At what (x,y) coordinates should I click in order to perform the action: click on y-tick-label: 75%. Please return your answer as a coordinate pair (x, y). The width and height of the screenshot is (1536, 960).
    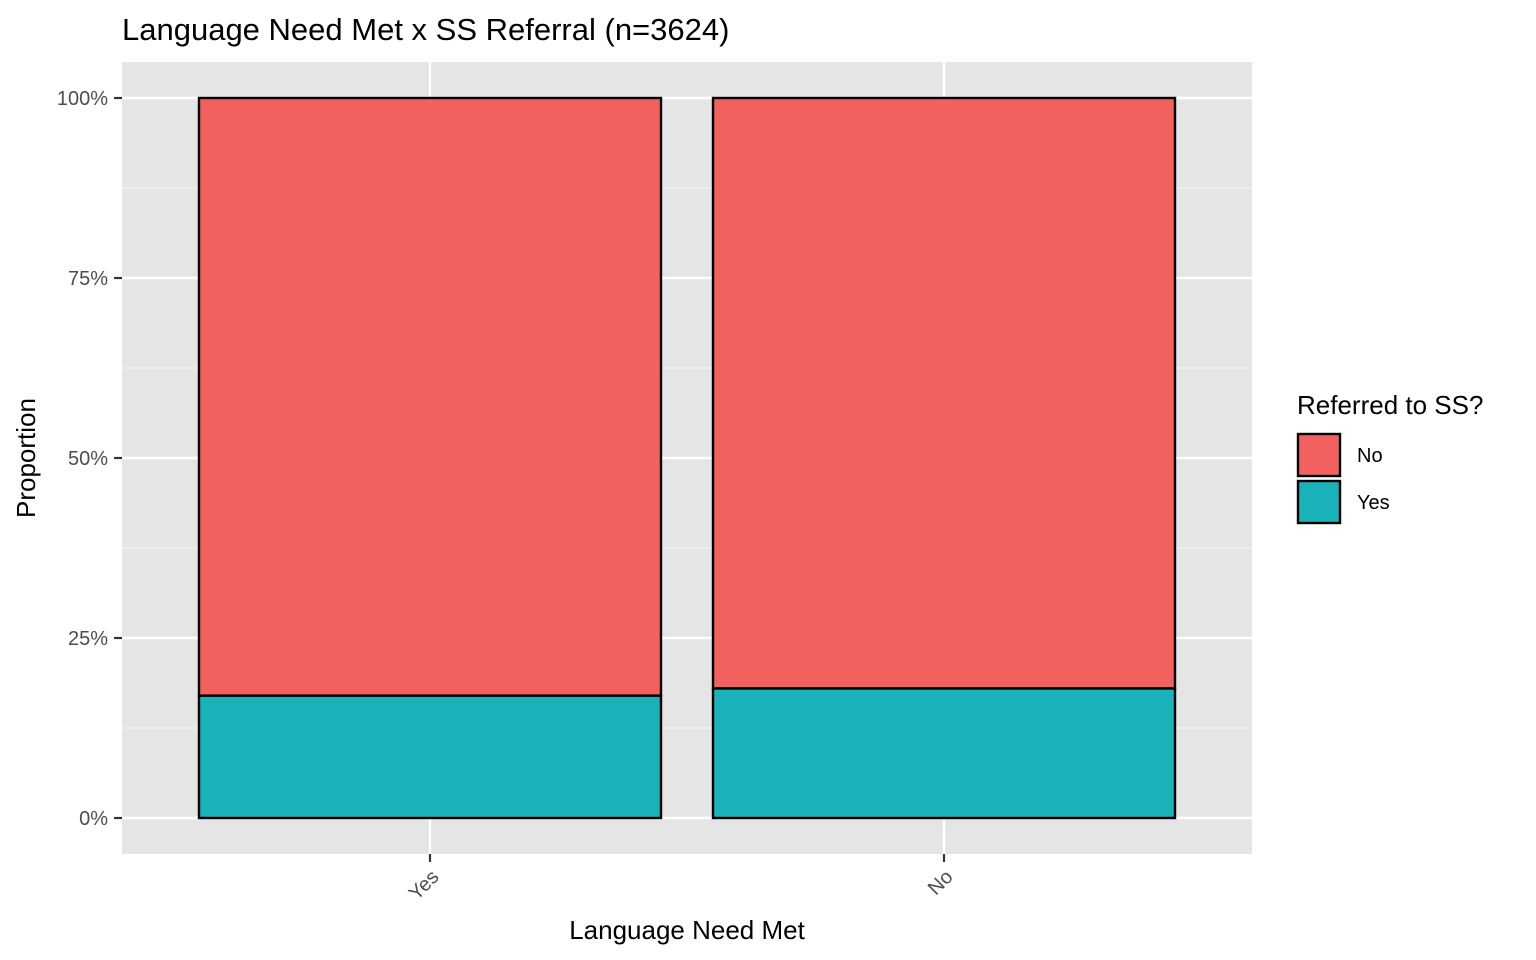
    Looking at the image, I should click on (88, 279).